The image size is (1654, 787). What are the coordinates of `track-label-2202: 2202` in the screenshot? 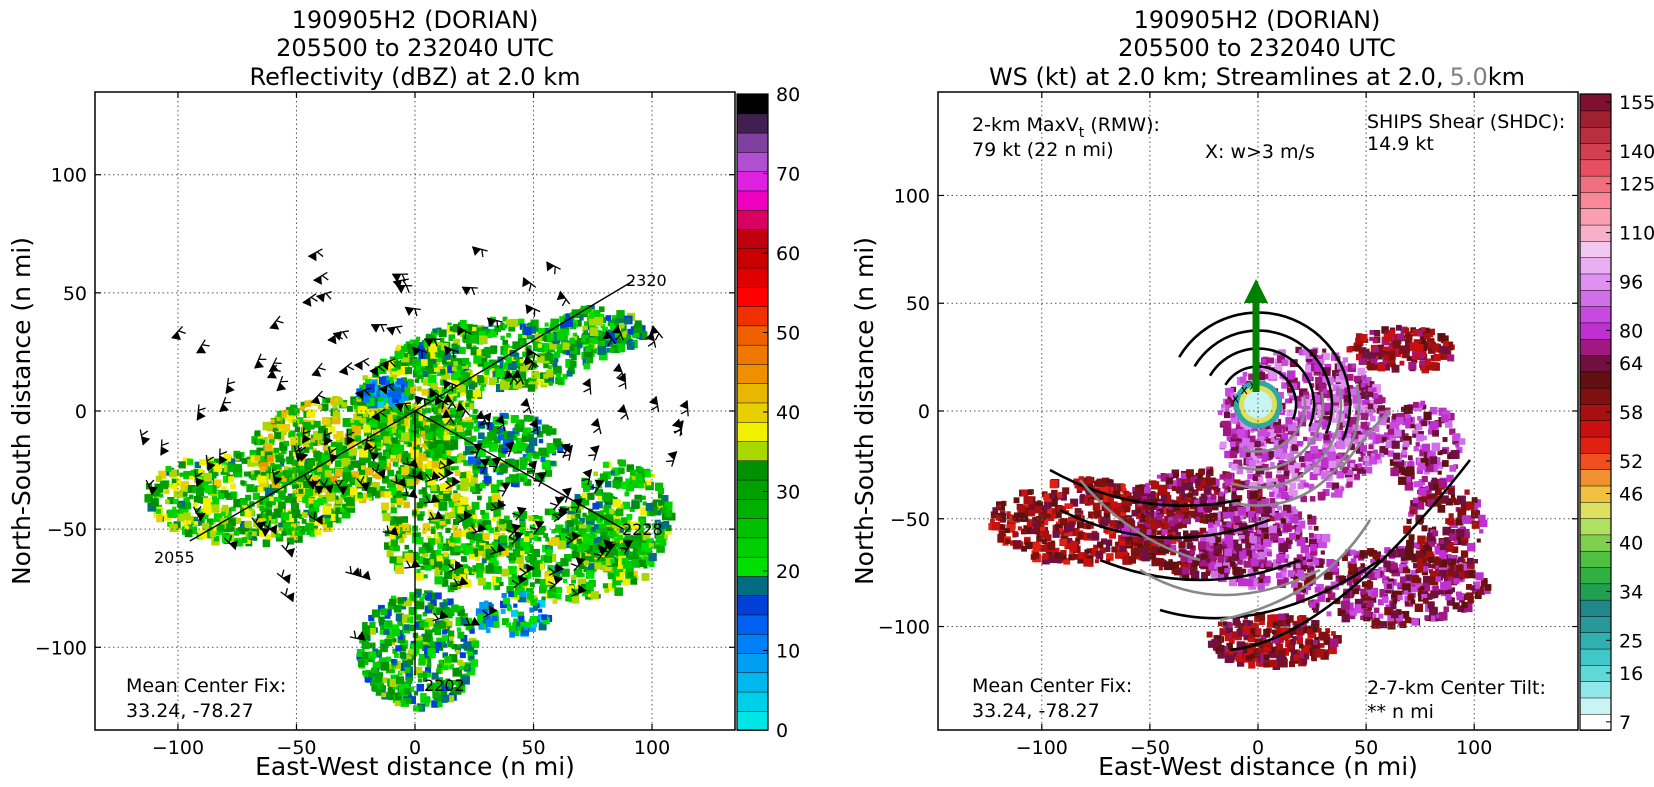 It's located at (444, 685).